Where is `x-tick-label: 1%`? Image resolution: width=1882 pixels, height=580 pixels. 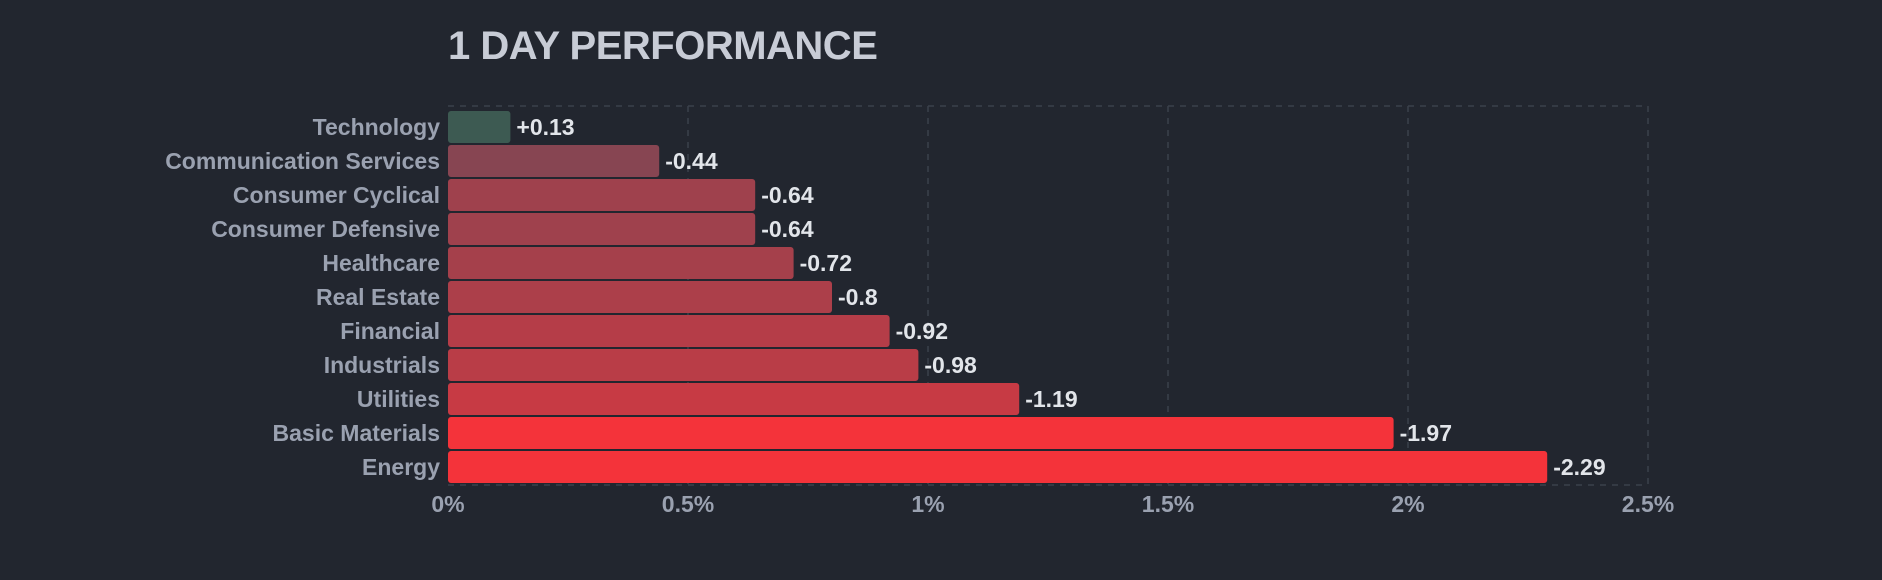 x-tick-label: 1% is located at coordinates (927, 504).